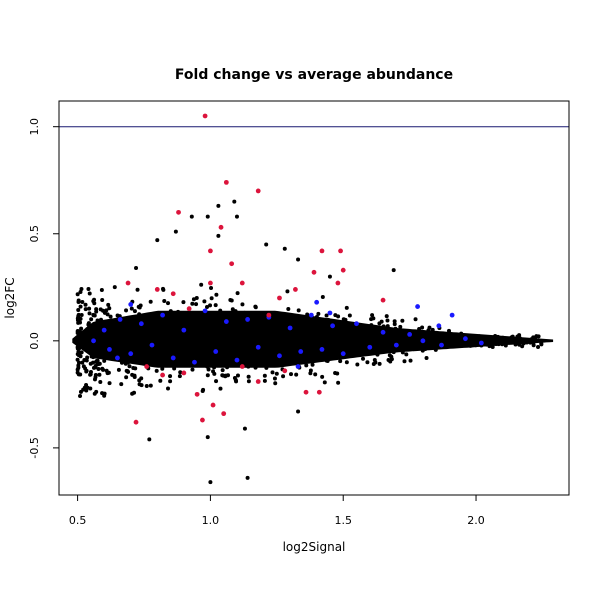  I want to click on y-axis-label: log2FC, so click(10, 297).